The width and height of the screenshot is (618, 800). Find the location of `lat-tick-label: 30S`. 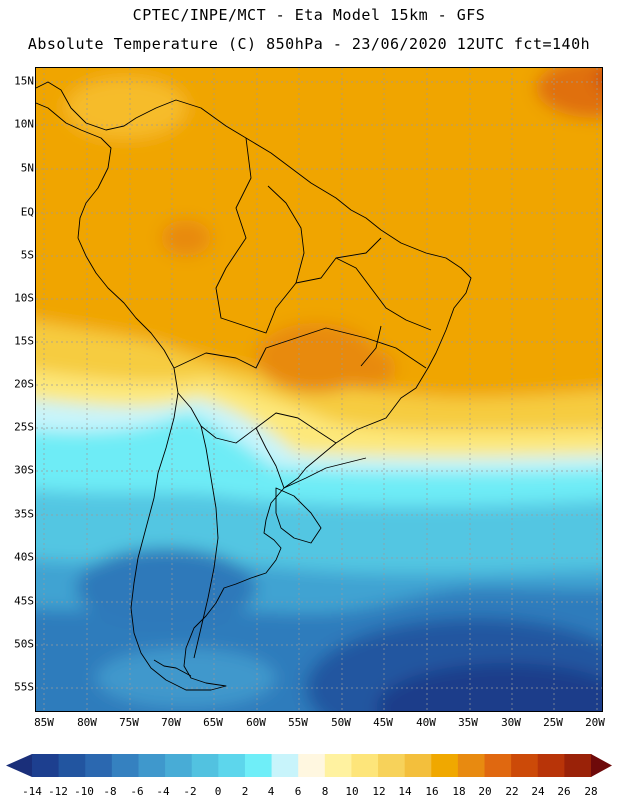

lat-tick-label: 30S is located at coordinates (24, 470).